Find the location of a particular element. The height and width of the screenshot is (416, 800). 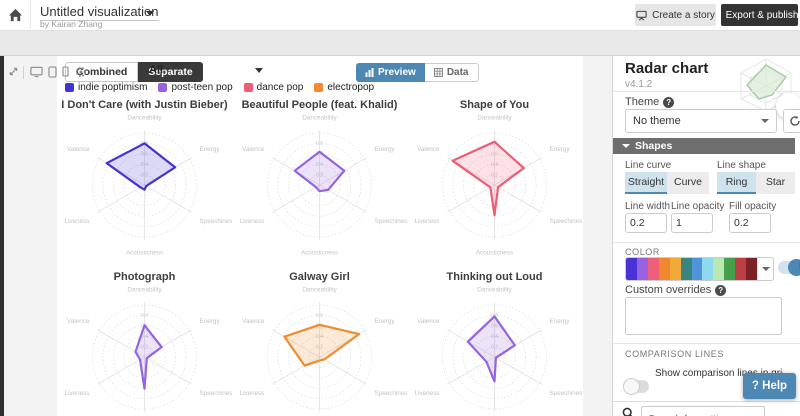

theme-help-icon is located at coordinates (669, 102).